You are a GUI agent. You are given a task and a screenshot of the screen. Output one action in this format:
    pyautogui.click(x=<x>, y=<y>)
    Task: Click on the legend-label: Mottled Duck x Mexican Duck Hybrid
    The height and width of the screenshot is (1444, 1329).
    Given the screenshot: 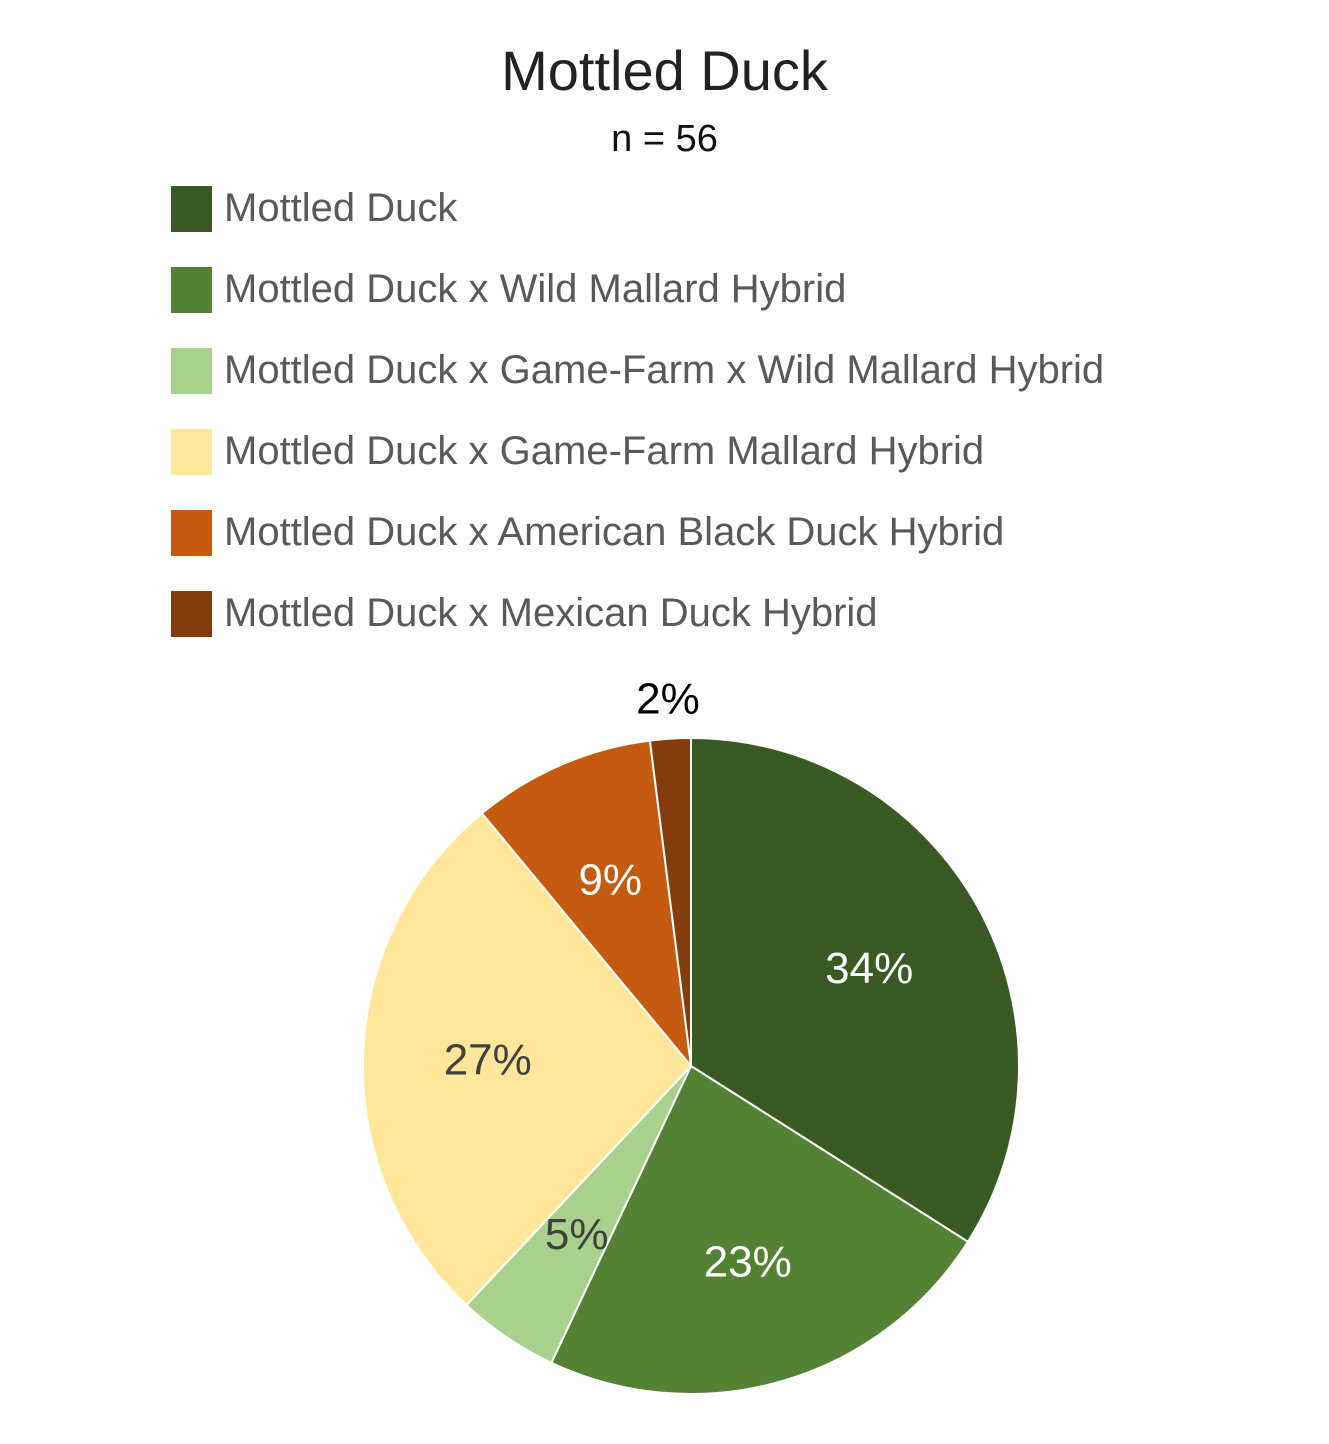 What is the action you would take?
    pyautogui.click(x=551, y=613)
    